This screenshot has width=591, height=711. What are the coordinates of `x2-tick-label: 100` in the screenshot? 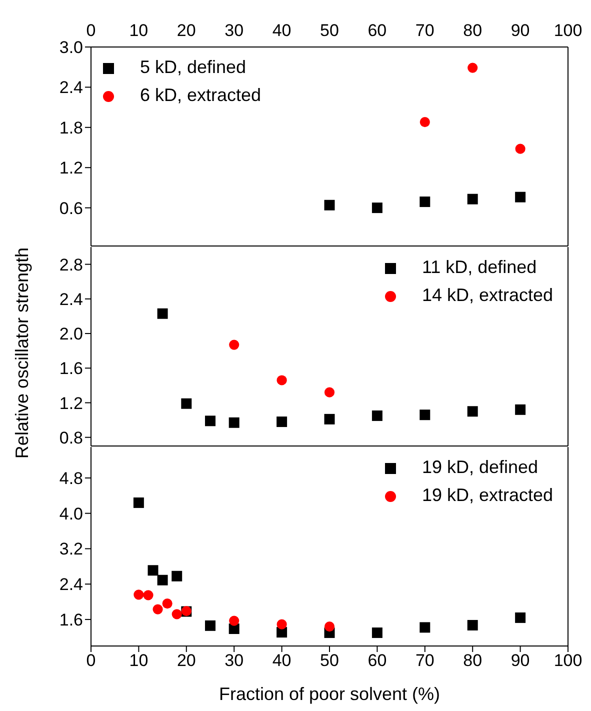 It's located at (568, 31).